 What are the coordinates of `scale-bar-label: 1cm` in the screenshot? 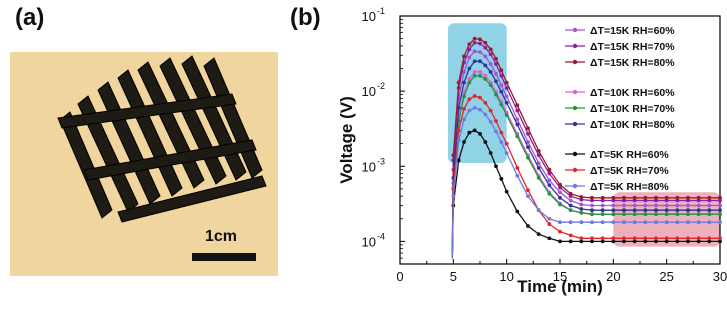 It's located at (221, 236).